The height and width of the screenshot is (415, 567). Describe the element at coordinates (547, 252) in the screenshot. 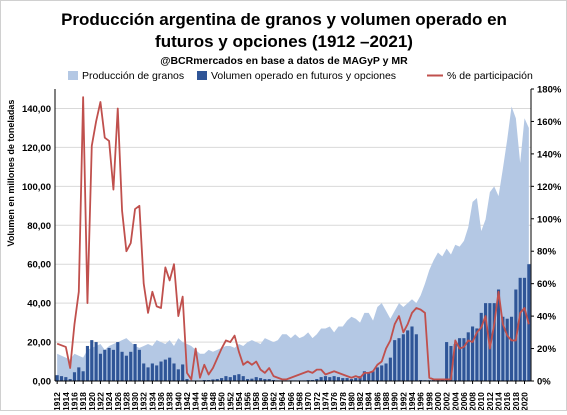

I see `y2-tick-label: 80%` at that location.